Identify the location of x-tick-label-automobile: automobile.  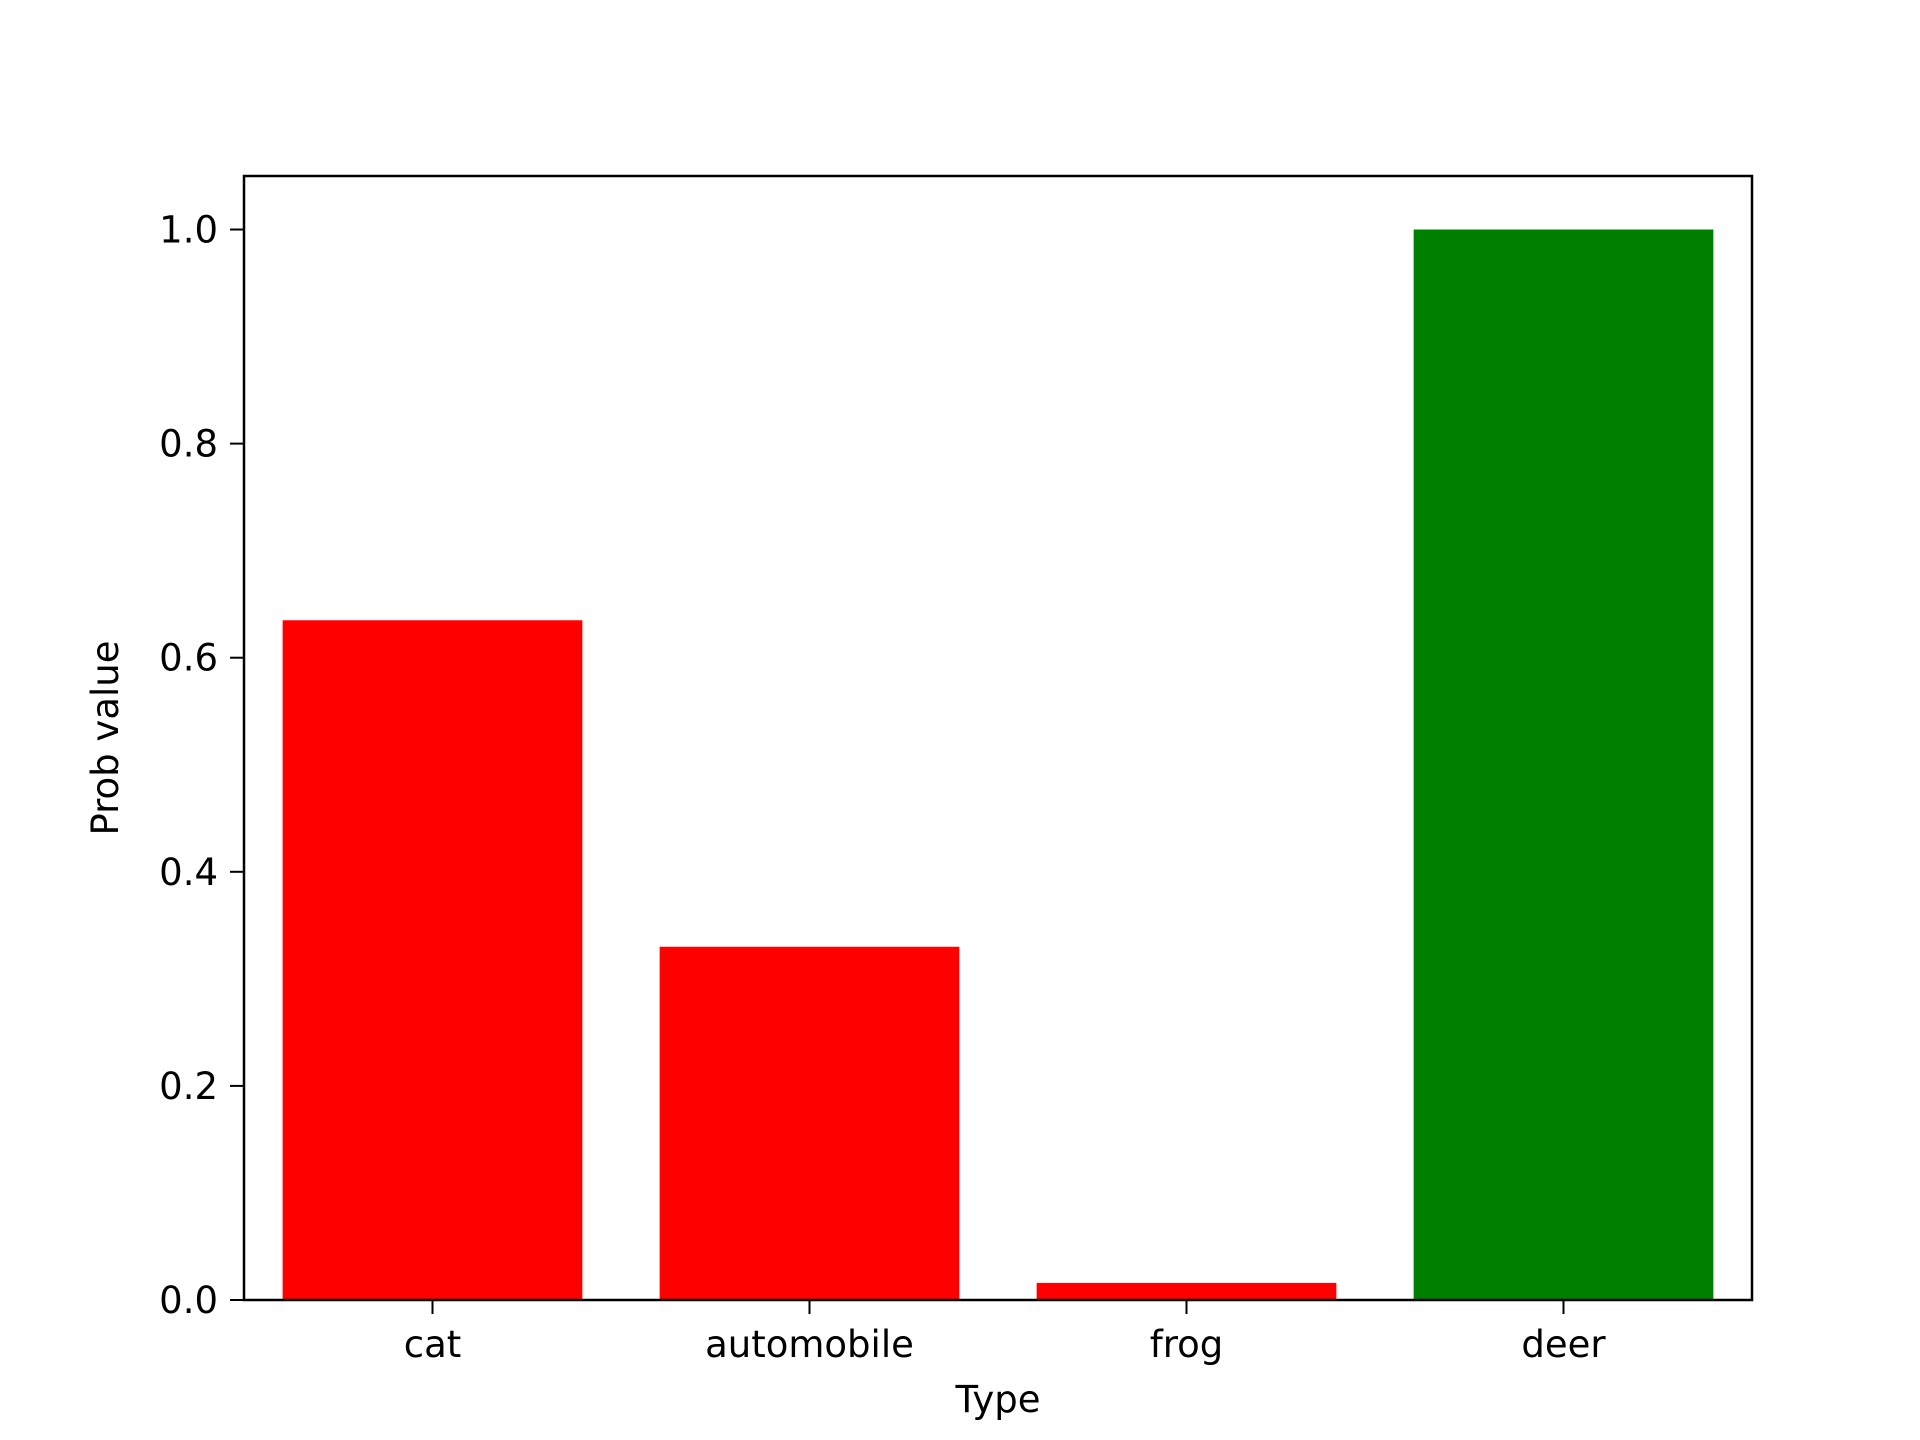
(809, 1344).